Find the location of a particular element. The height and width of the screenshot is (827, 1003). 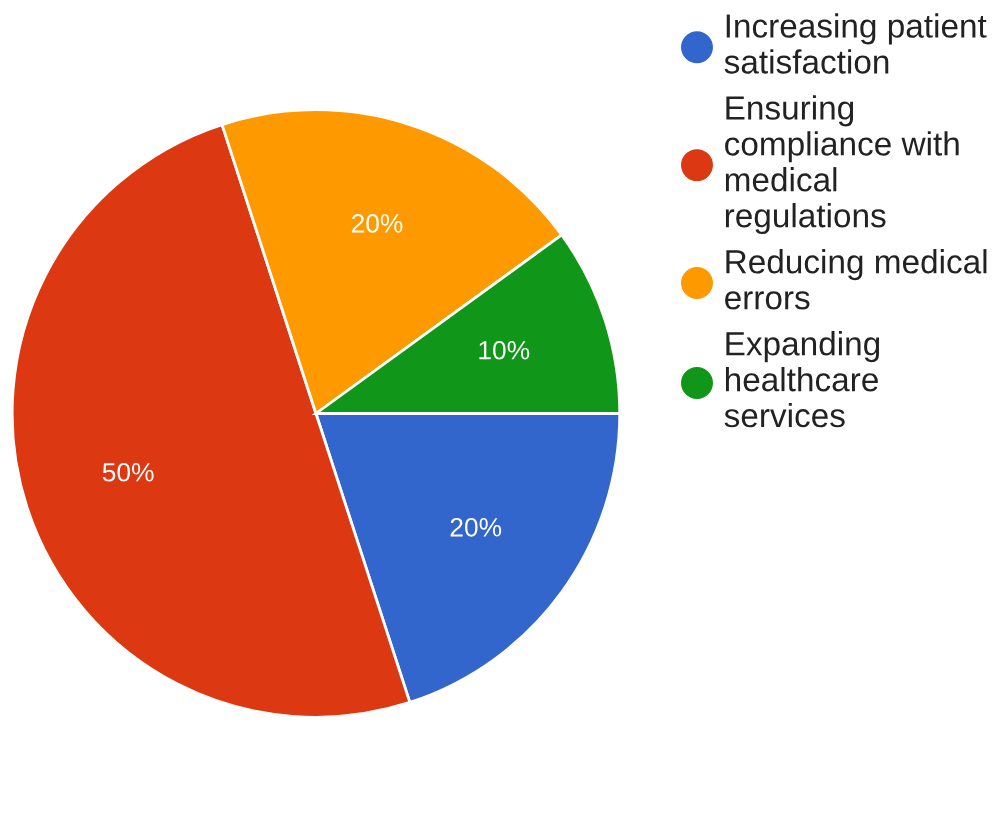

legend-label: Reducing medical errors is located at coordinates (856, 279).